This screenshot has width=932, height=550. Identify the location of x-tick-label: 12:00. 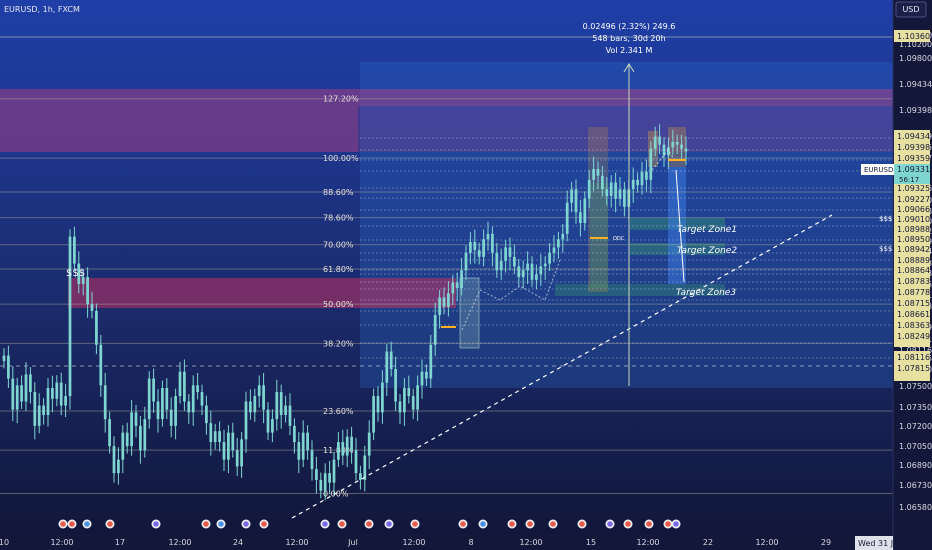
(530, 542).